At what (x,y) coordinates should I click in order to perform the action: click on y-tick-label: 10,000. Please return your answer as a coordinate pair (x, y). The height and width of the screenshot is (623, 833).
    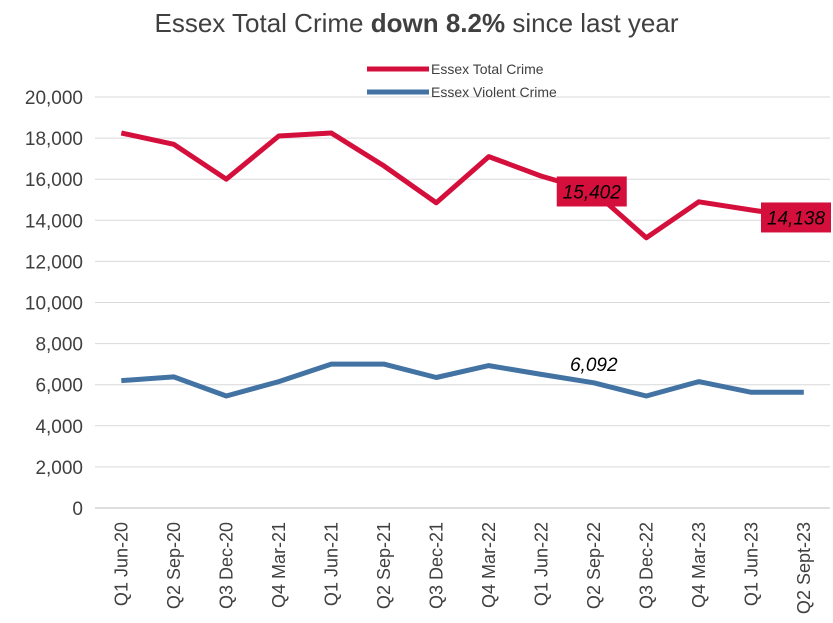
    Looking at the image, I should click on (54, 304).